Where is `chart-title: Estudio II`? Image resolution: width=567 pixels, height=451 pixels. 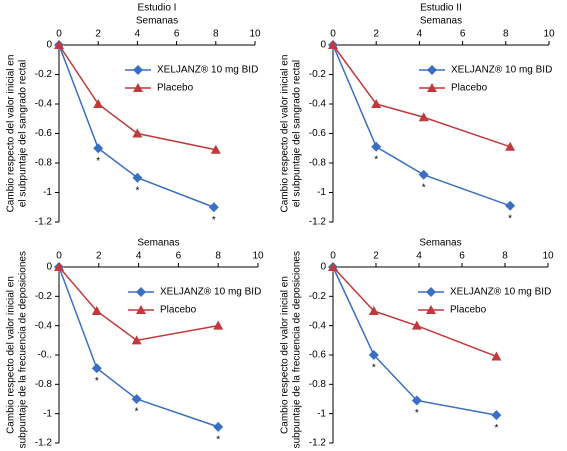 chart-title: Estudio II is located at coordinates (441, 8).